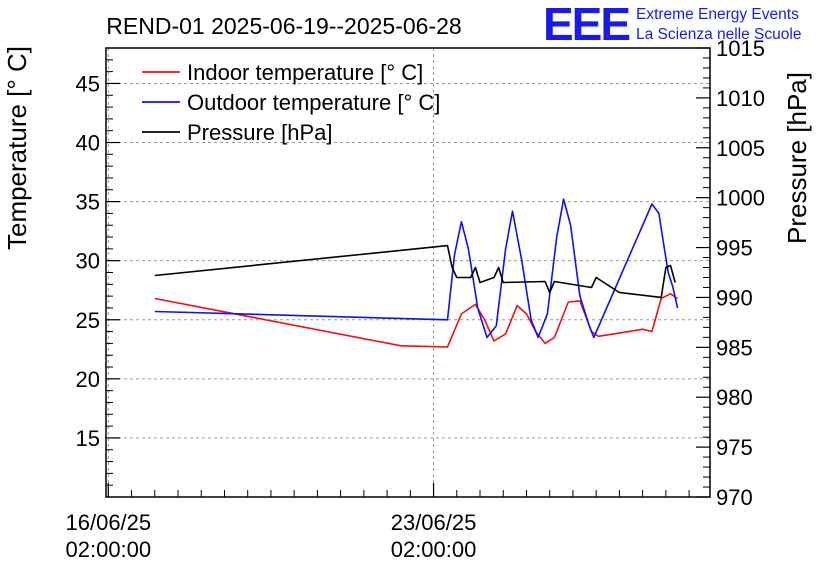 The width and height of the screenshot is (836, 572). What do you see at coordinates (313, 102) in the screenshot?
I see `legend-entry: Outdoor temperature [° C]` at bounding box center [313, 102].